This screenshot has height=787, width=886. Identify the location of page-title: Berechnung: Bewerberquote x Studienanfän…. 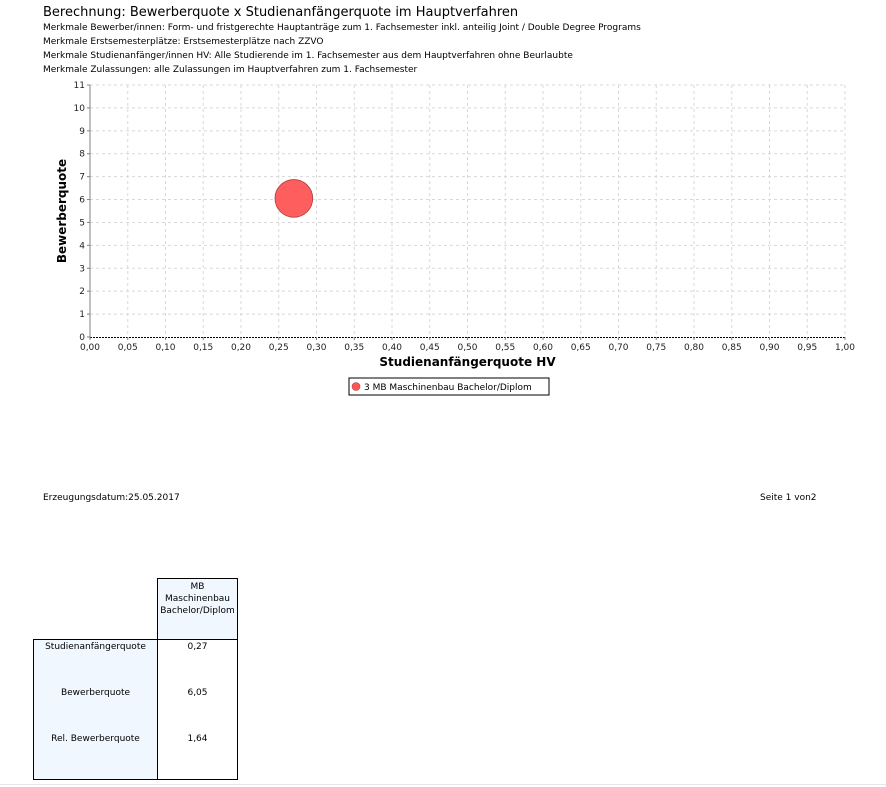
(281, 12).